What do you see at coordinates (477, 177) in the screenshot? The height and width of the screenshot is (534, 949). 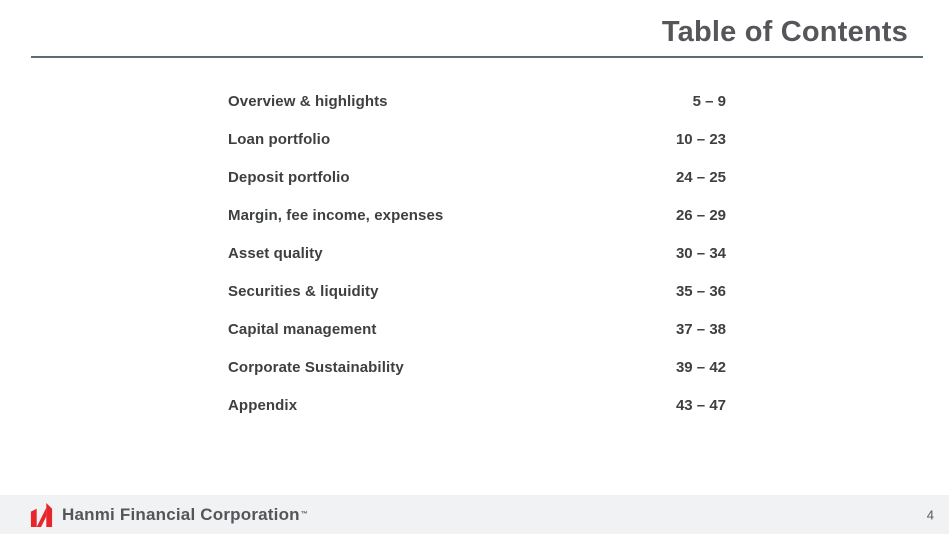 I see `toc-row: Deposit portfolio 24 – 25` at bounding box center [477, 177].